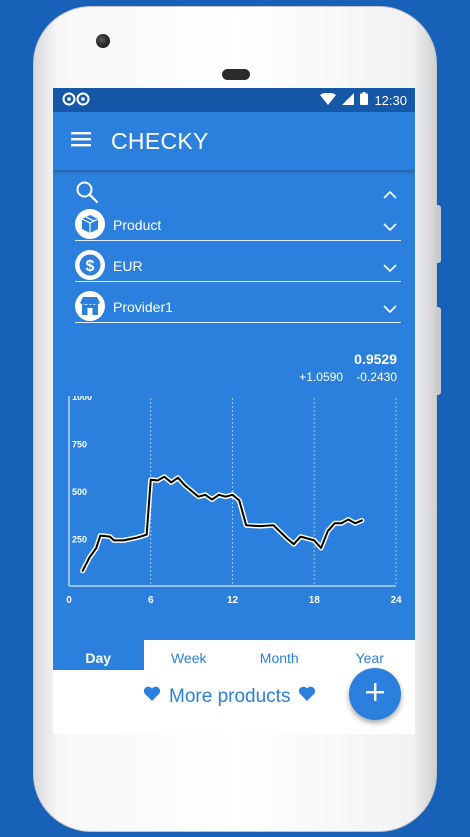  I want to click on filter-label: Provider1, so click(143, 307).